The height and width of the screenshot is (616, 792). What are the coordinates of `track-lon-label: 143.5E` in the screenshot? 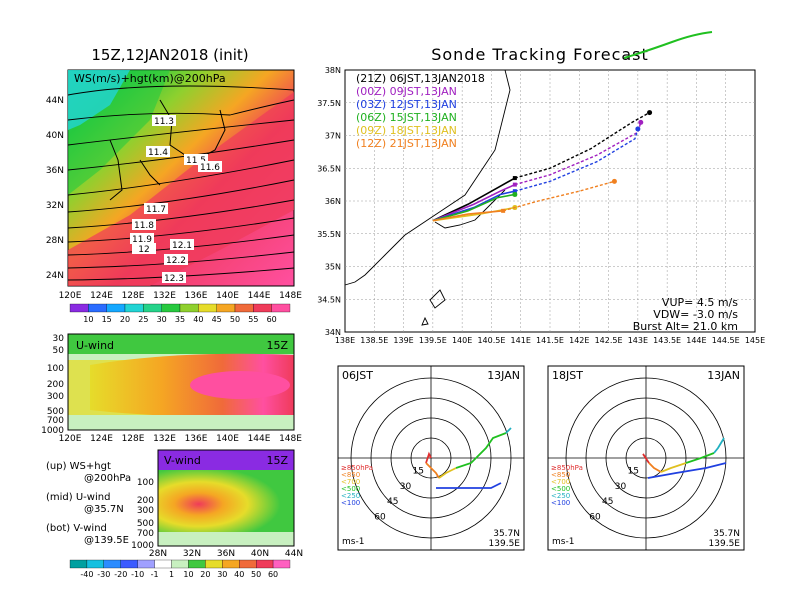 It's located at (667, 340).